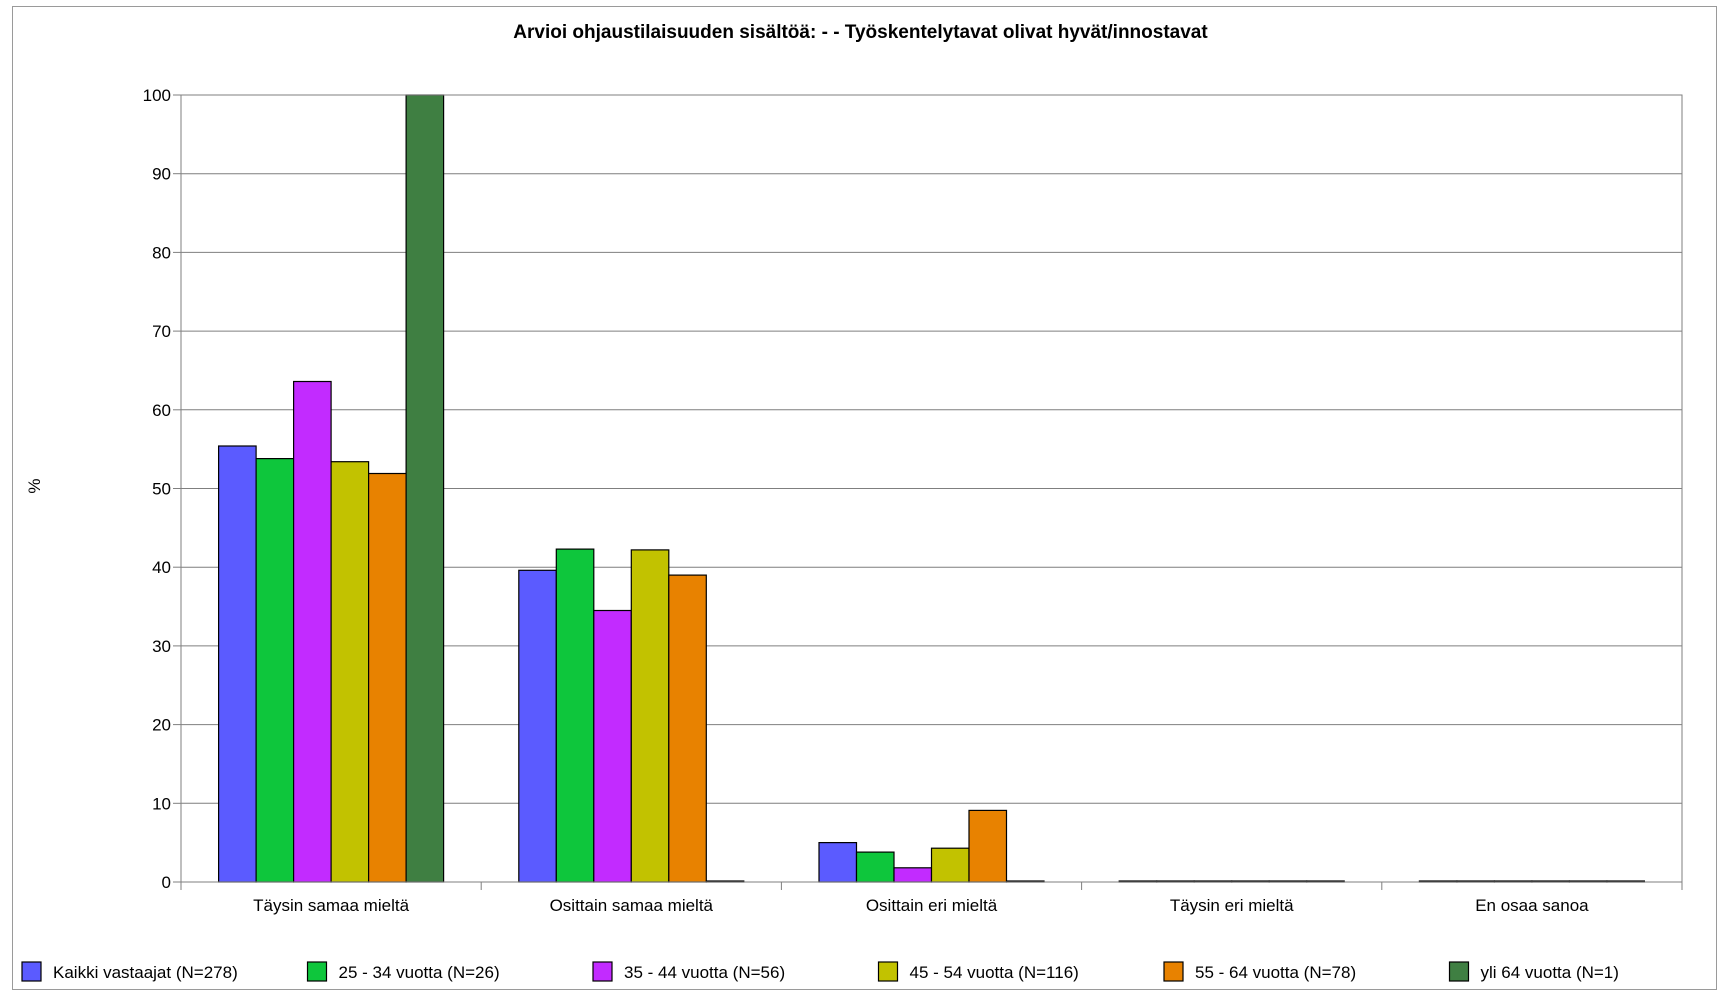 This screenshot has height=994, width=1721. What do you see at coordinates (161, 331) in the screenshot?
I see `y-tick-label: 70` at bounding box center [161, 331].